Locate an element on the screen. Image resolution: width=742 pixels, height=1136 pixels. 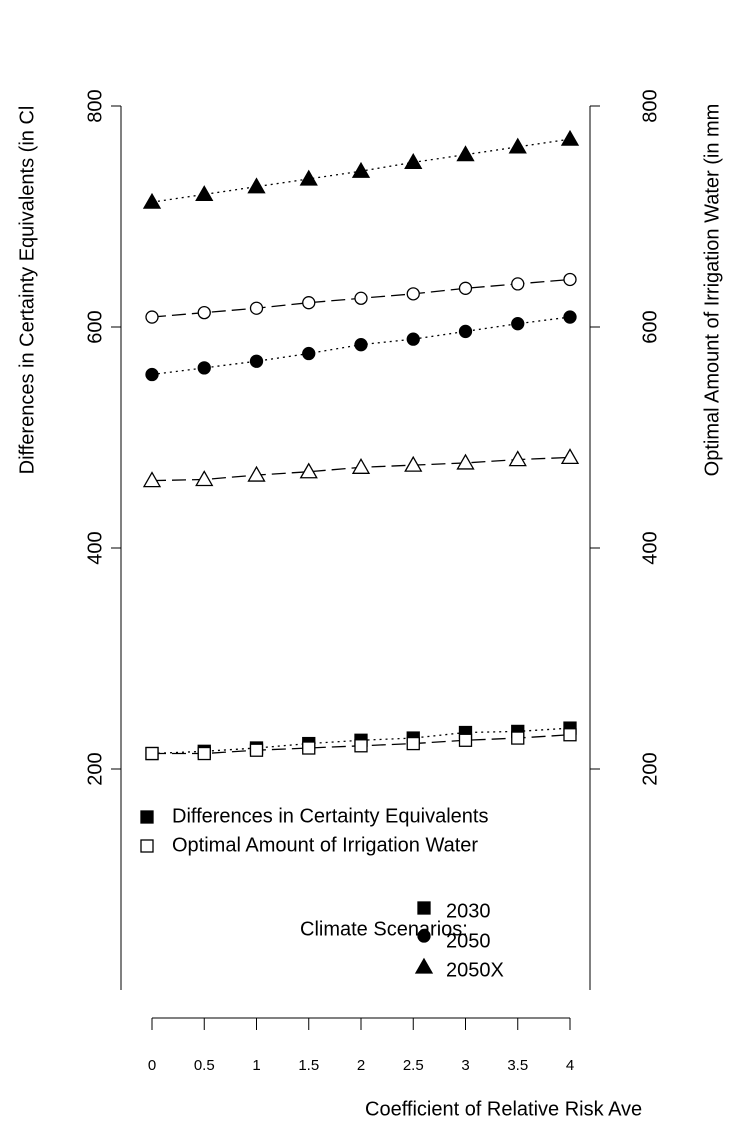
legend-label: Differences in Certainty Equivalents is located at coordinates (330, 816).